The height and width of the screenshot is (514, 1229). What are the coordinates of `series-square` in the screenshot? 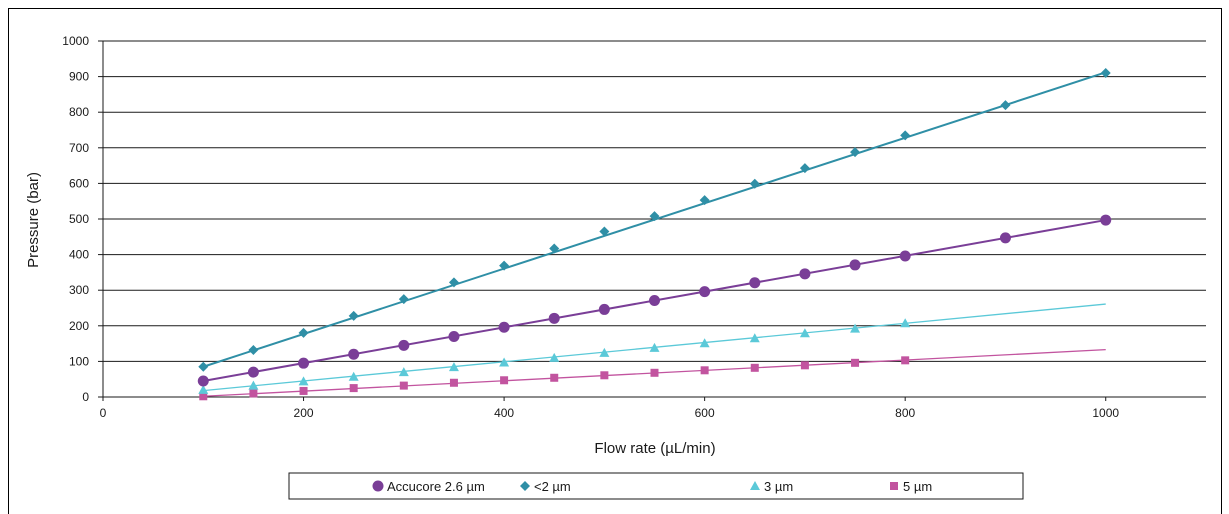 It's located at (652, 375).